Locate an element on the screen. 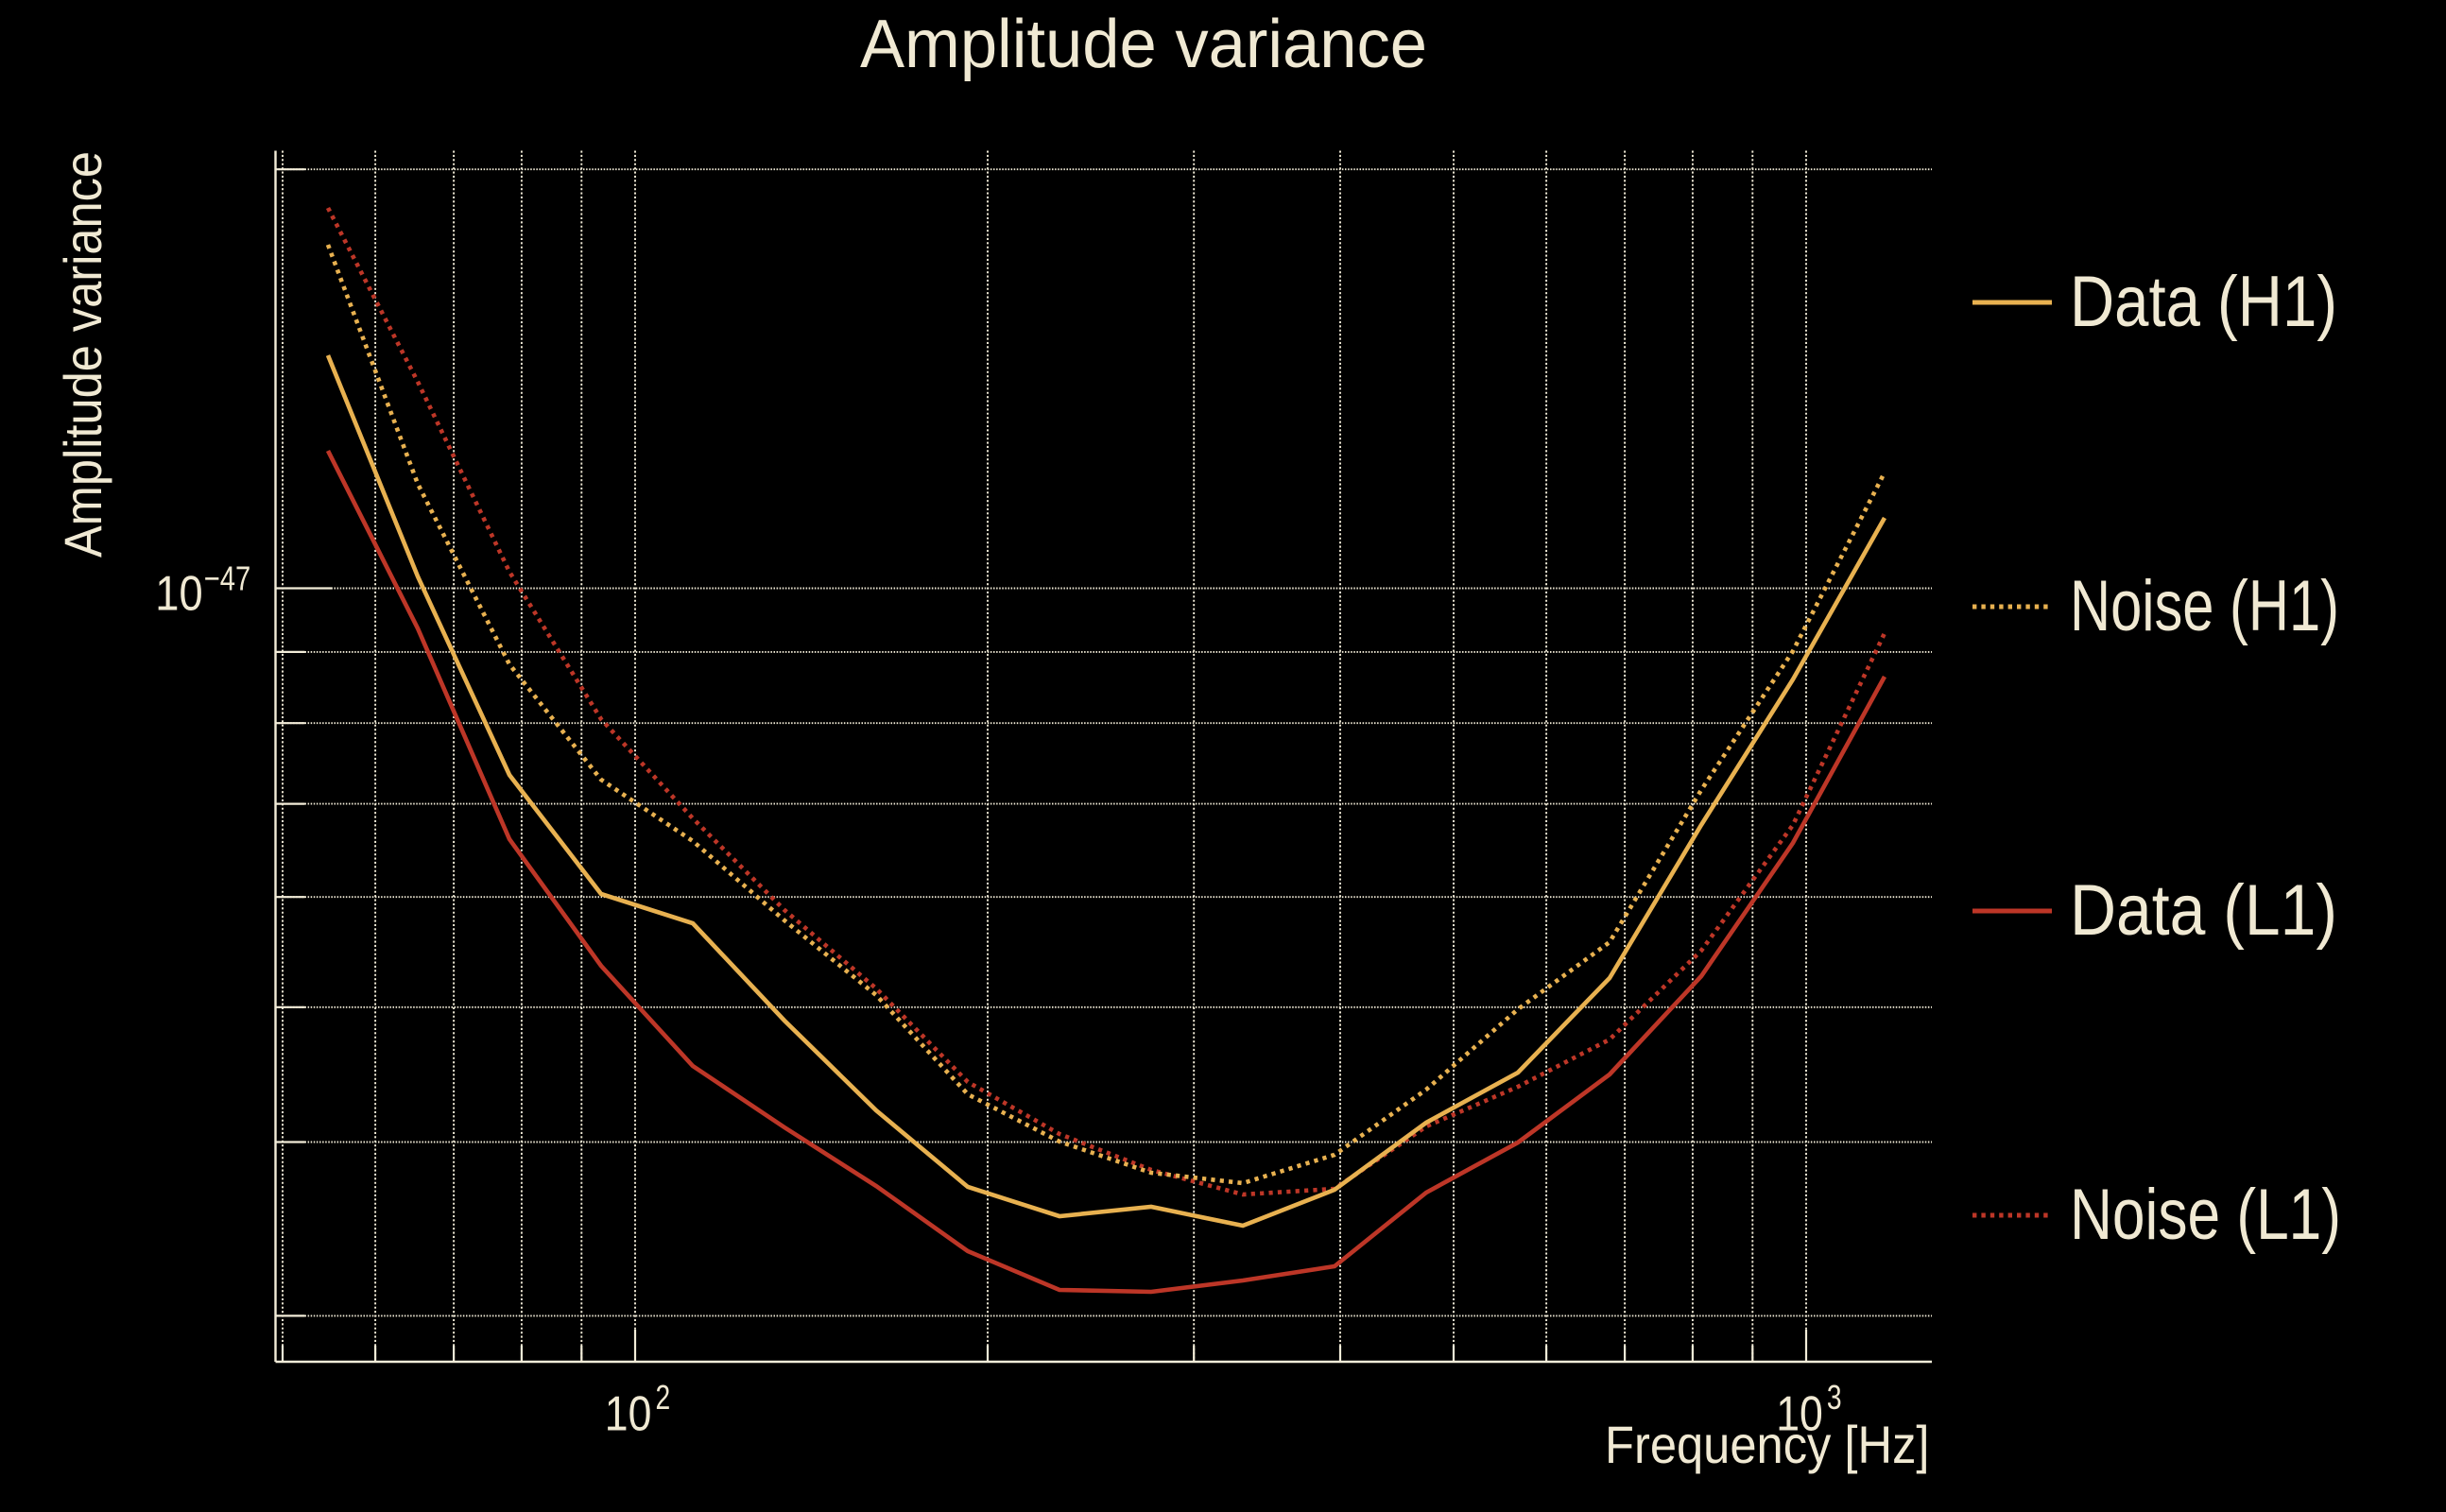  svg-text: Noise (L1) is located at coordinates (2205, 1215).